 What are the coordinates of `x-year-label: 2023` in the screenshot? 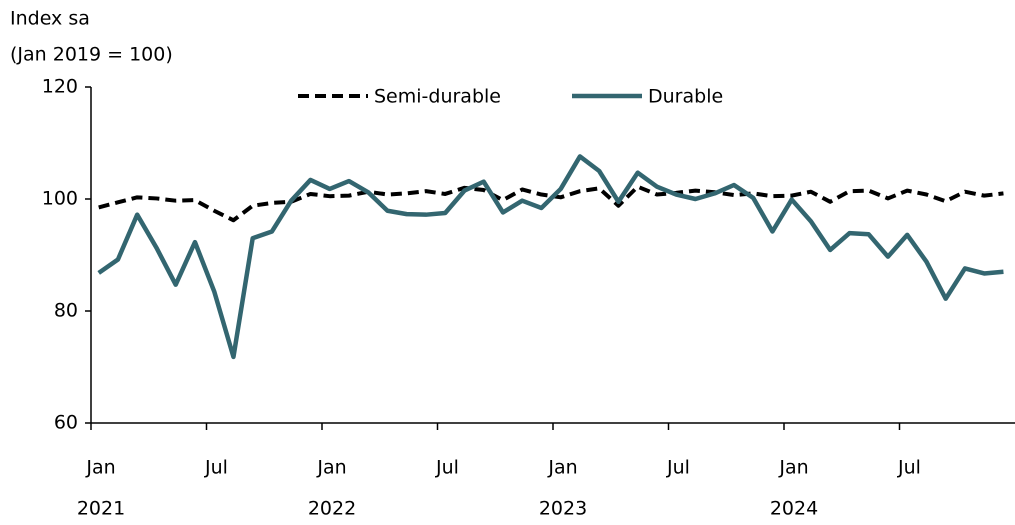 It's located at (563, 509).